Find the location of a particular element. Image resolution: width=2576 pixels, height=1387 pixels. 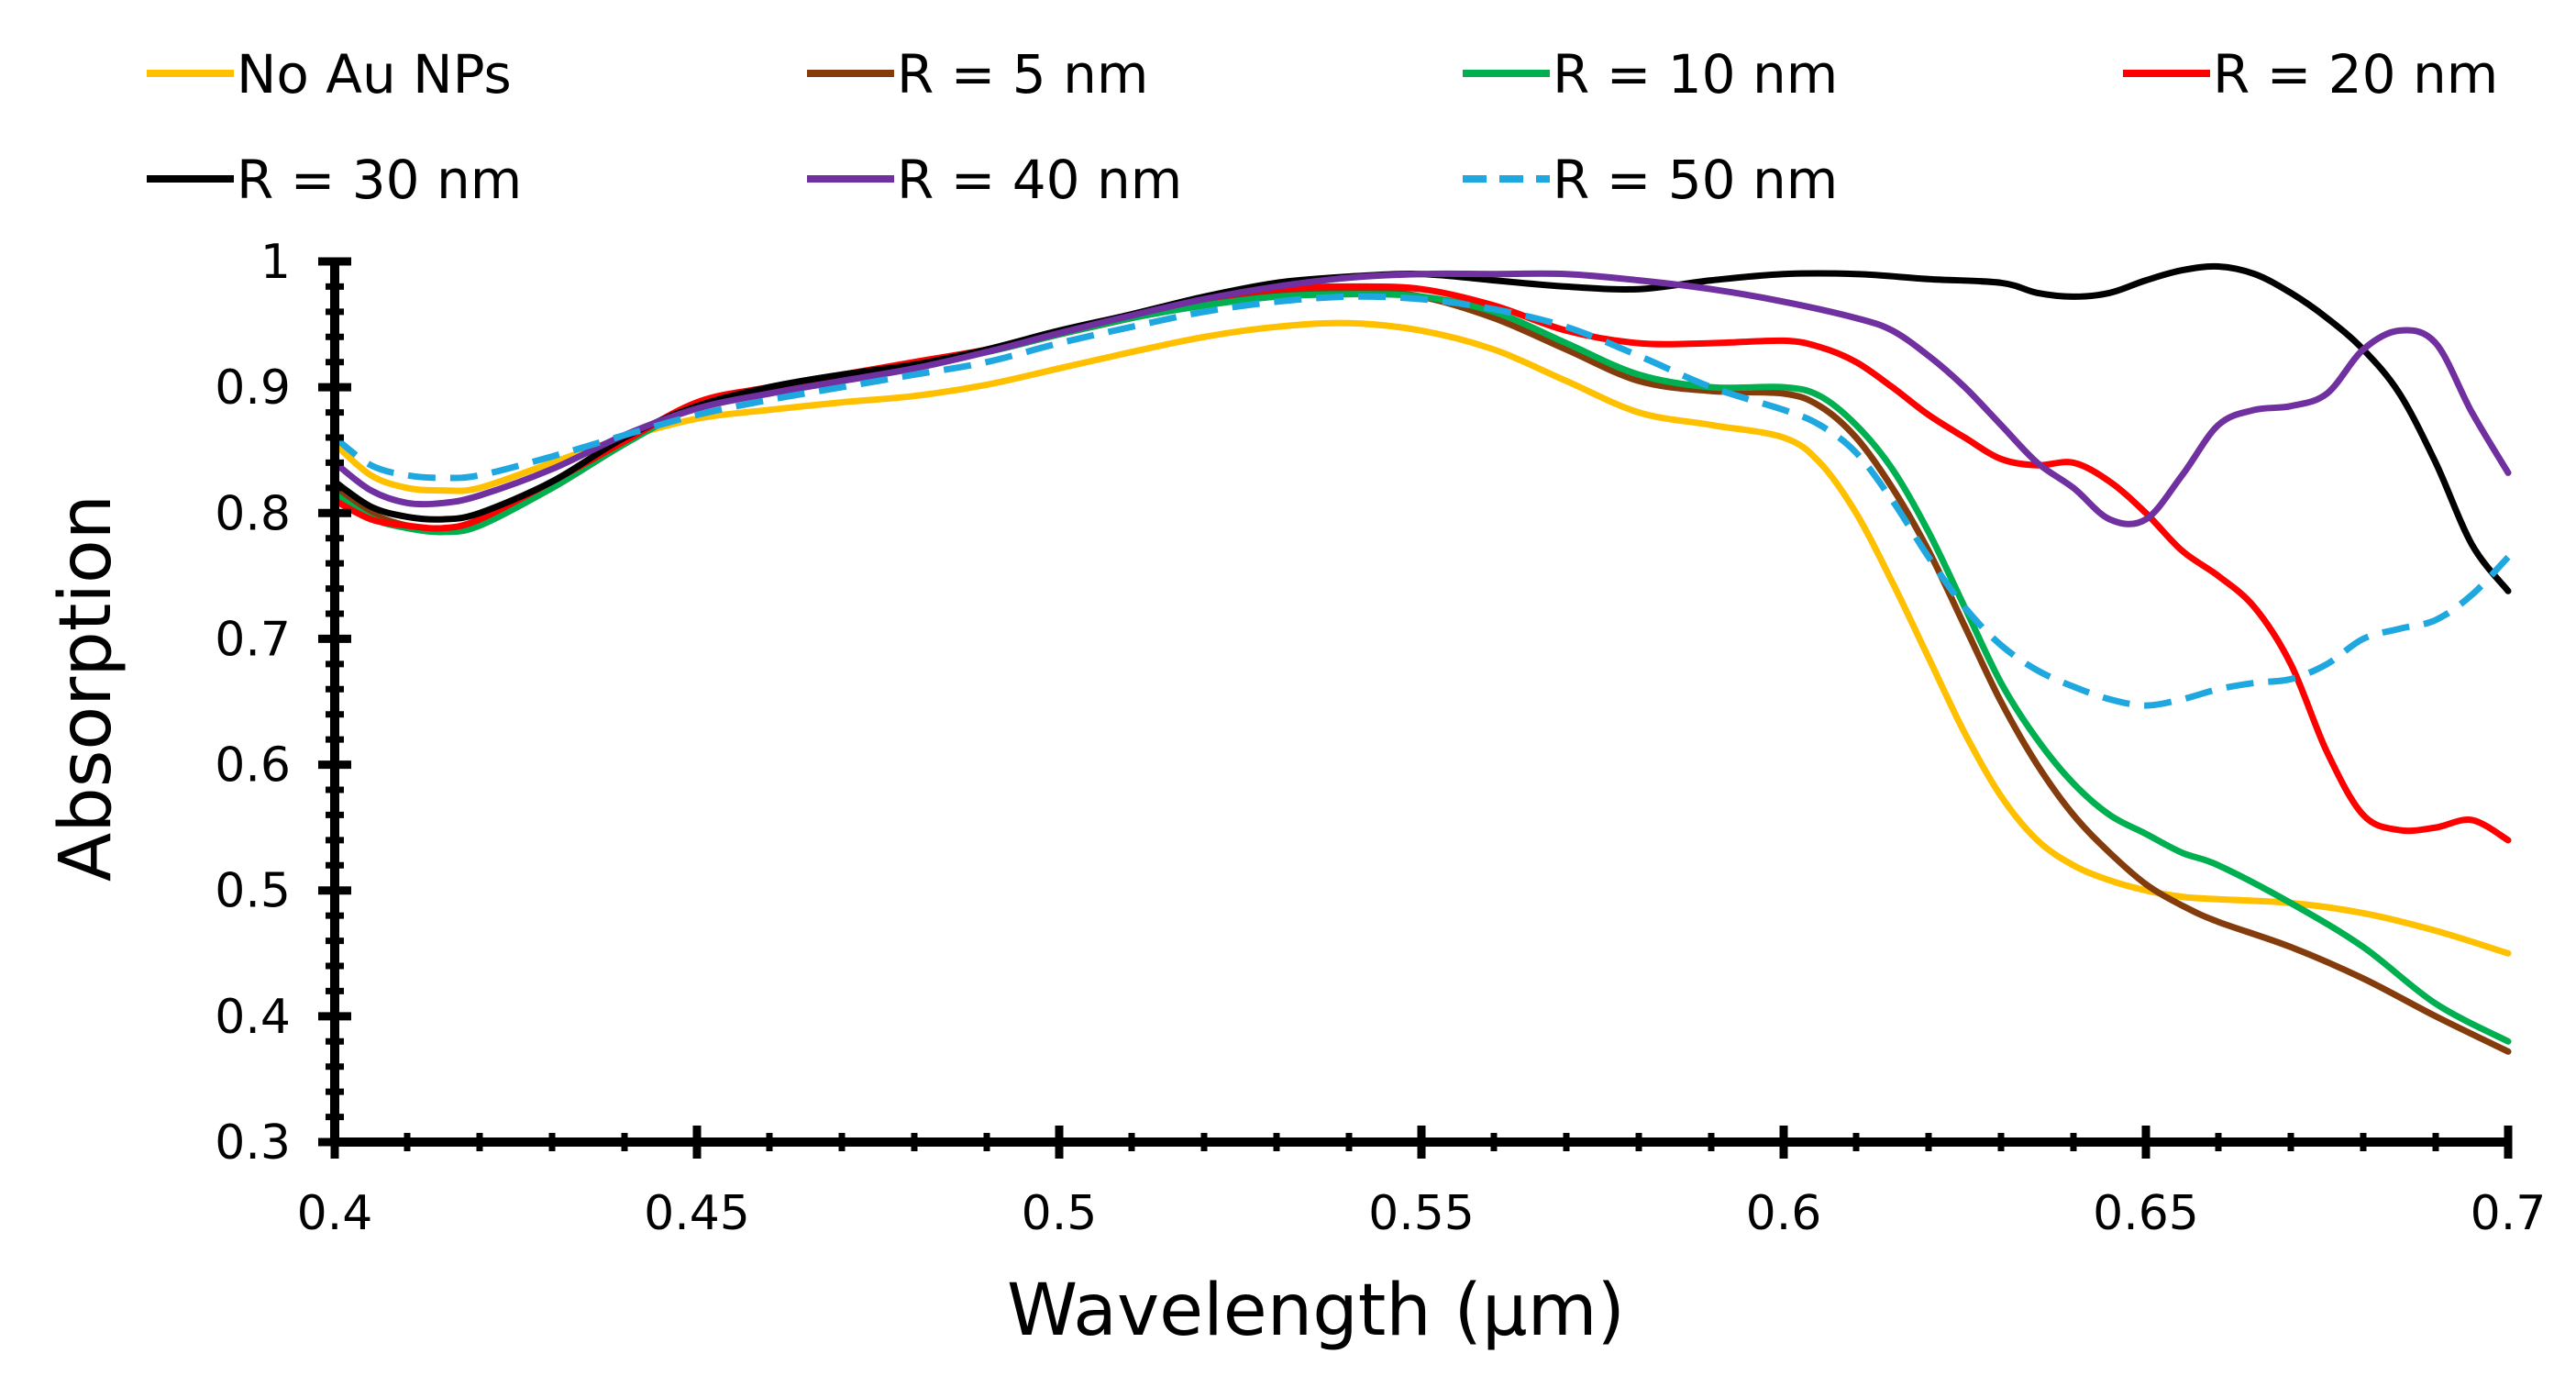

legend-label: R = 30 nm is located at coordinates (379, 180).